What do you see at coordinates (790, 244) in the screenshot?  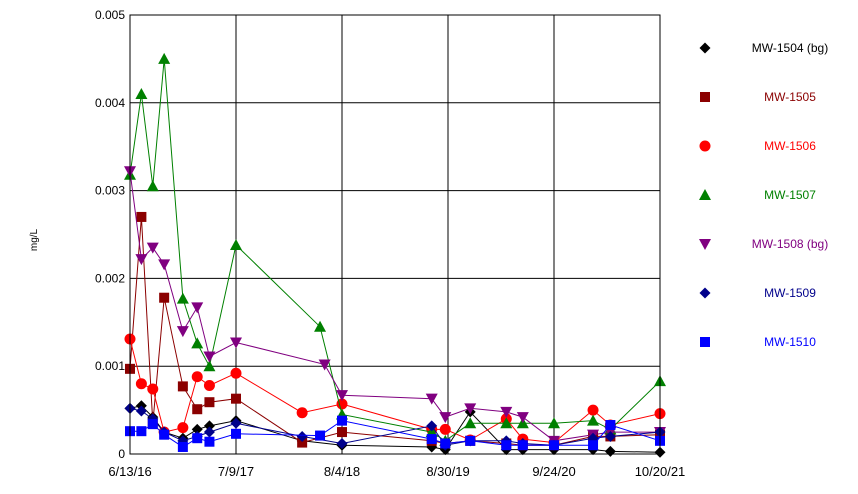 I see `legend-label: MW-1508 (bg)` at bounding box center [790, 244].